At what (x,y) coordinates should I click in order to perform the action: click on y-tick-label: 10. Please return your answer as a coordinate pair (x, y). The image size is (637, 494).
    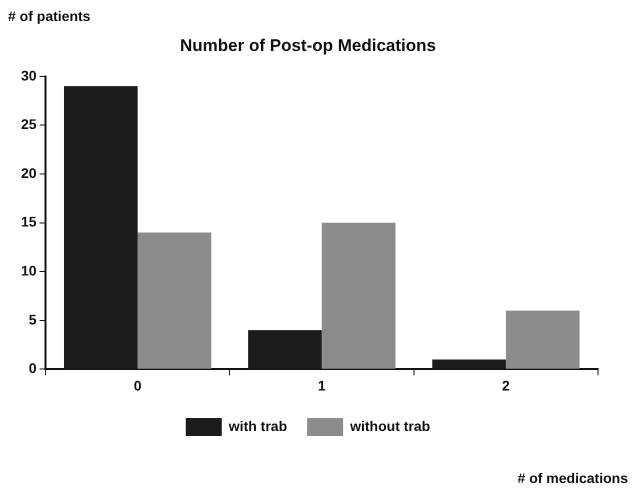
    Looking at the image, I should click on (28, 270).